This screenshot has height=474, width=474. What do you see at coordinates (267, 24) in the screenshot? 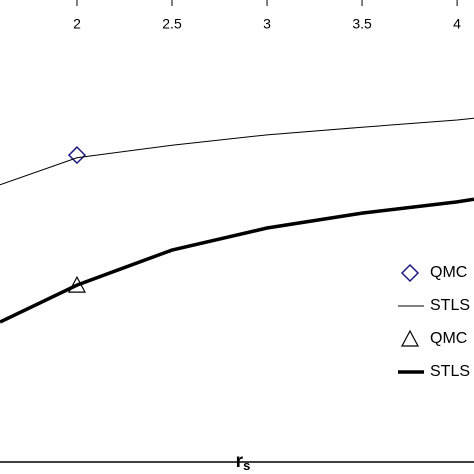
I see `x-tick-label: 3` at bounding box center [267, 24].